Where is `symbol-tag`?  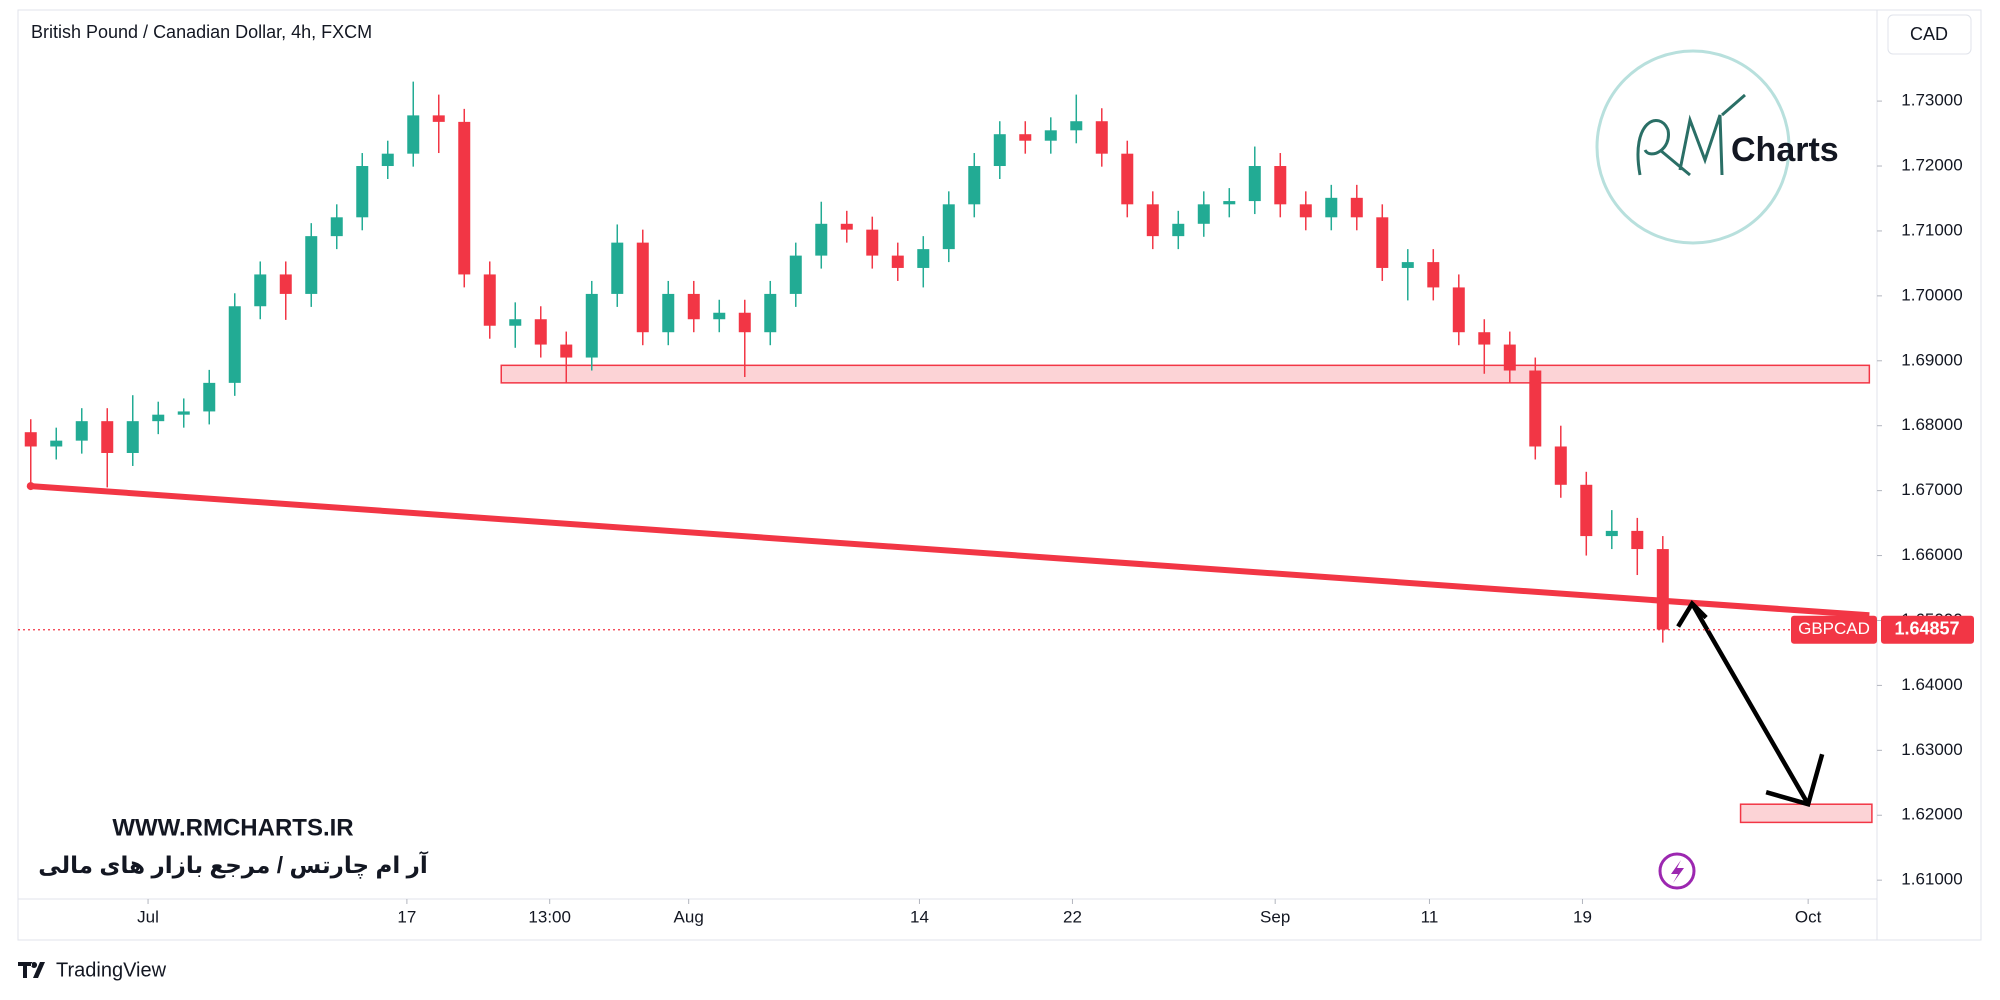 symbol-tag is located at coordinates (1834, 629).